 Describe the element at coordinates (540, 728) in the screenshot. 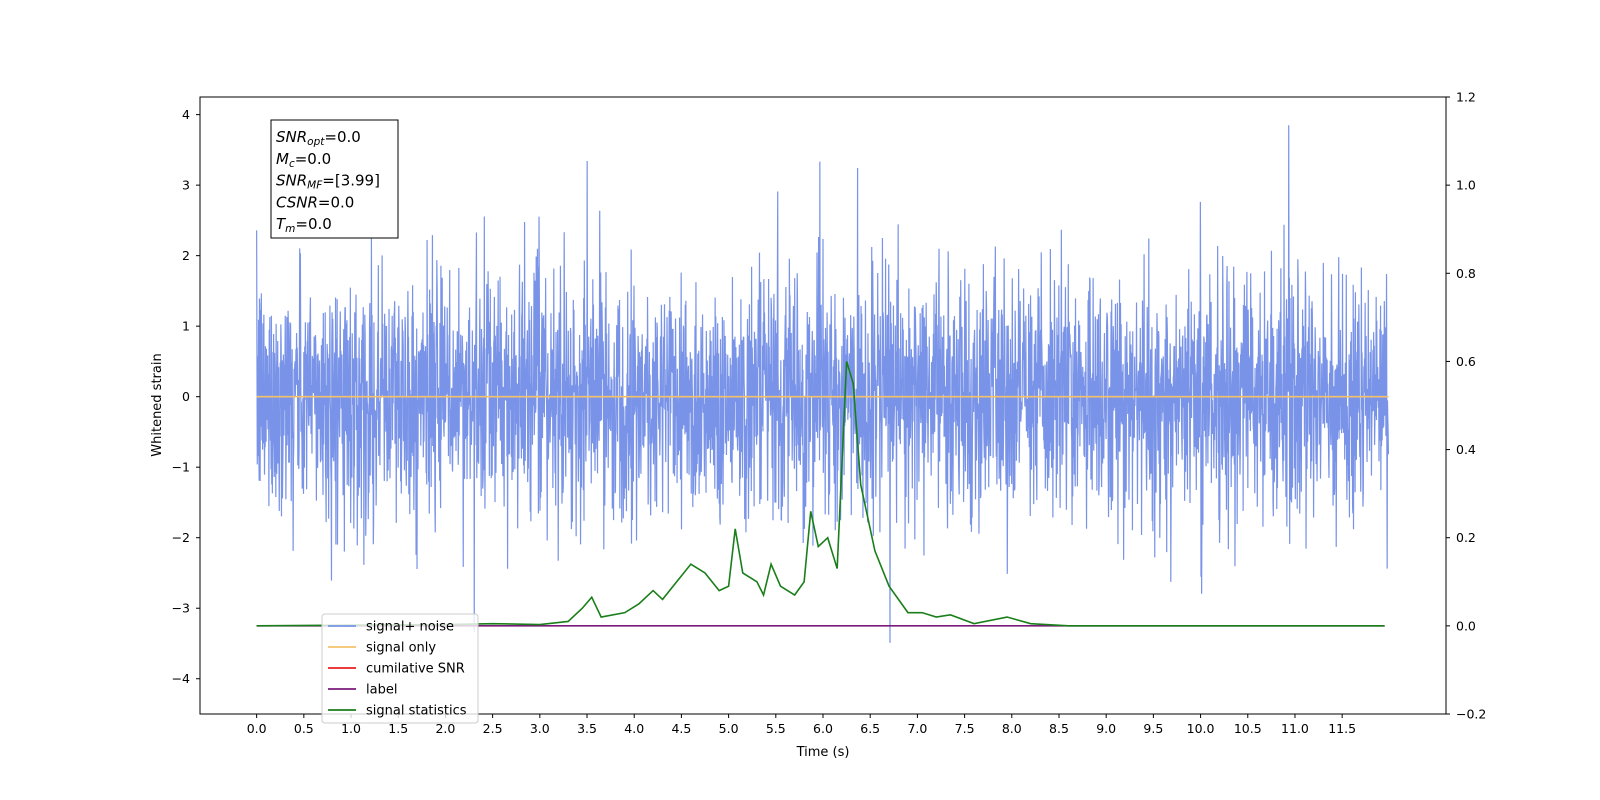

I see `x-tick-label: 3.0` at that location.